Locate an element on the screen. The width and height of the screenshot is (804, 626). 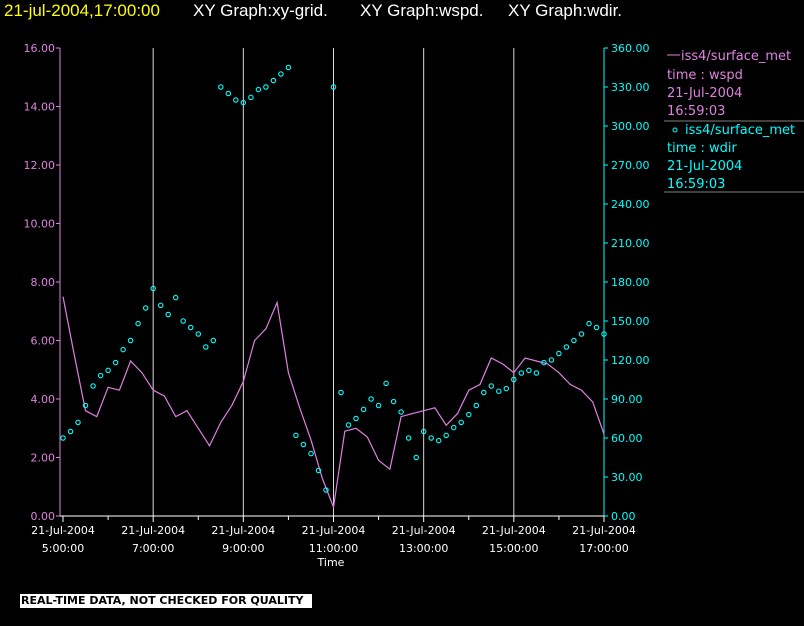
left-y-tick-label: 2.00 is located at coordinates (43, 458).